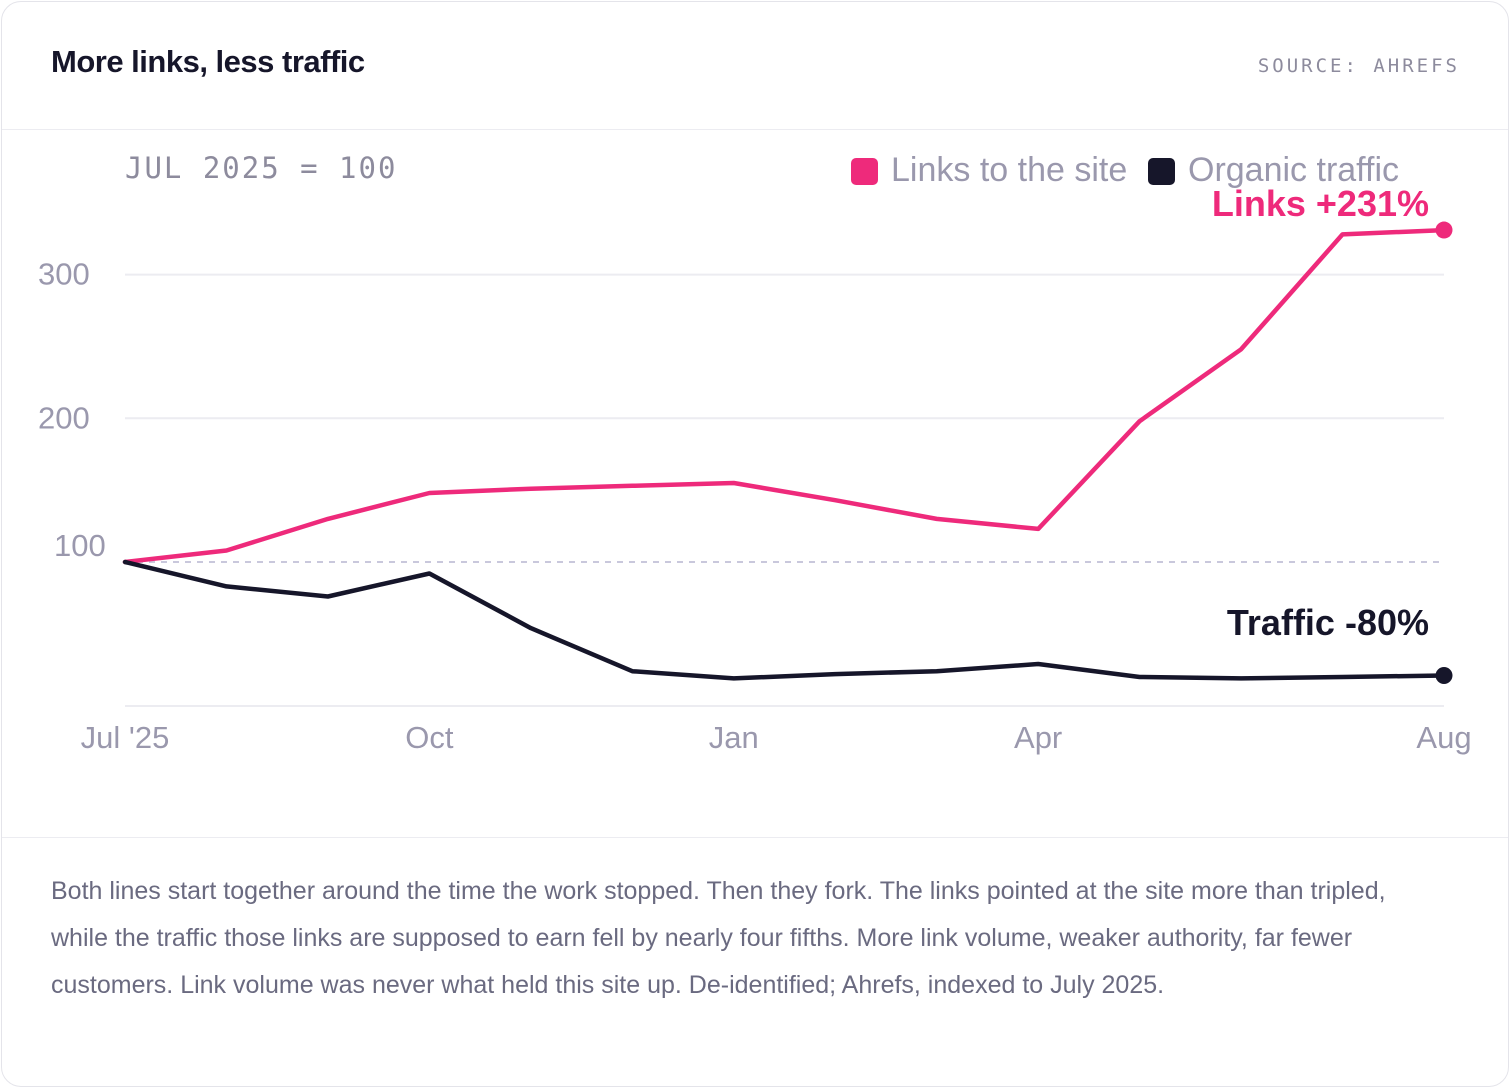 The height and width of the screenshot is (1090, 1512). What do you see at coordinates (125, 737) in the screenshot?
I see `x-tick-label: Jul '25` at bounding box center [125, 737].